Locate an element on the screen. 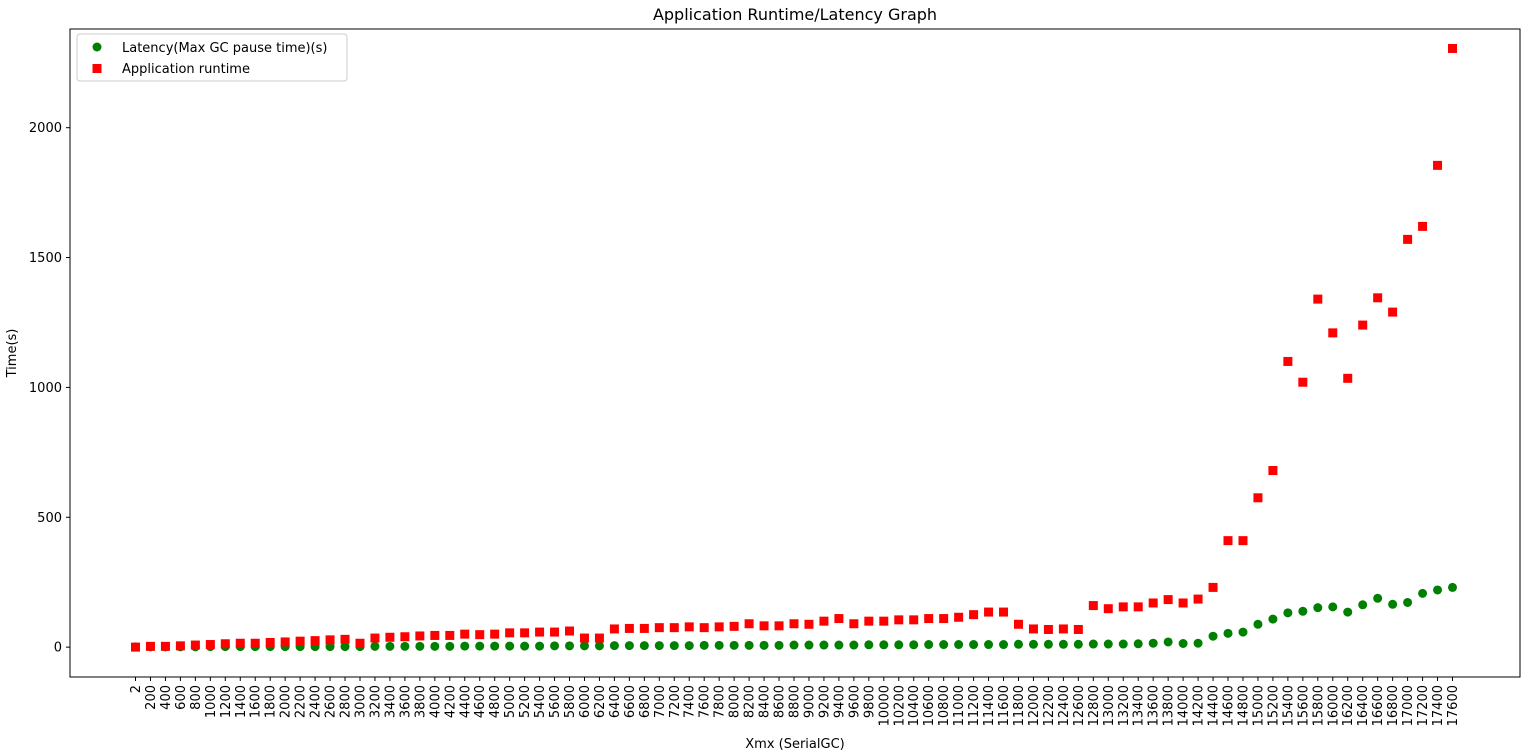  y-tick-label: 1500 is located at coordinates (45, 258).